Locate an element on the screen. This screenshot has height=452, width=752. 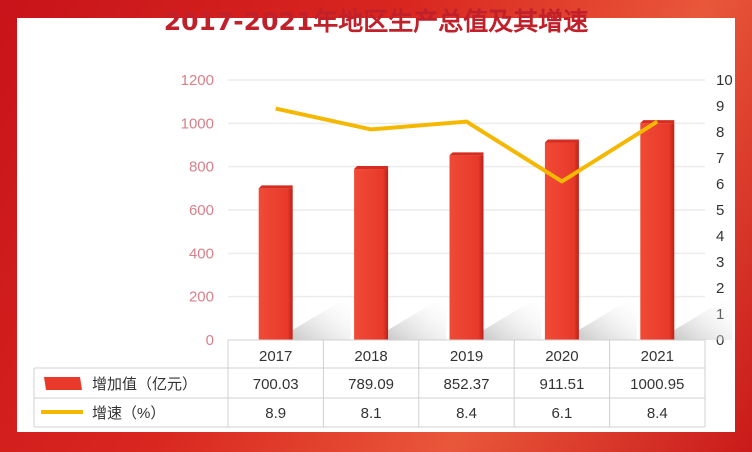
right-axis-tick-label: 0 is located at coordinates (720, 340).